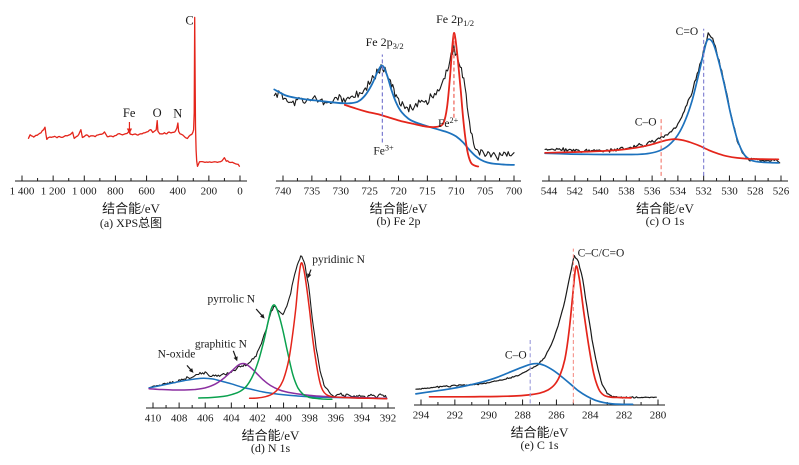 The width and height of the screenshot is (799, 465). I want to click on svg-text: 534, so click(678, 192).